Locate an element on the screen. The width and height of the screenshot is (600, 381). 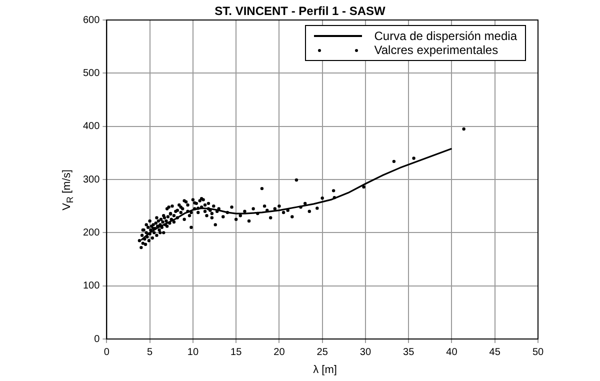
y-tick-label: 500 is located at coordinates (91, 73).